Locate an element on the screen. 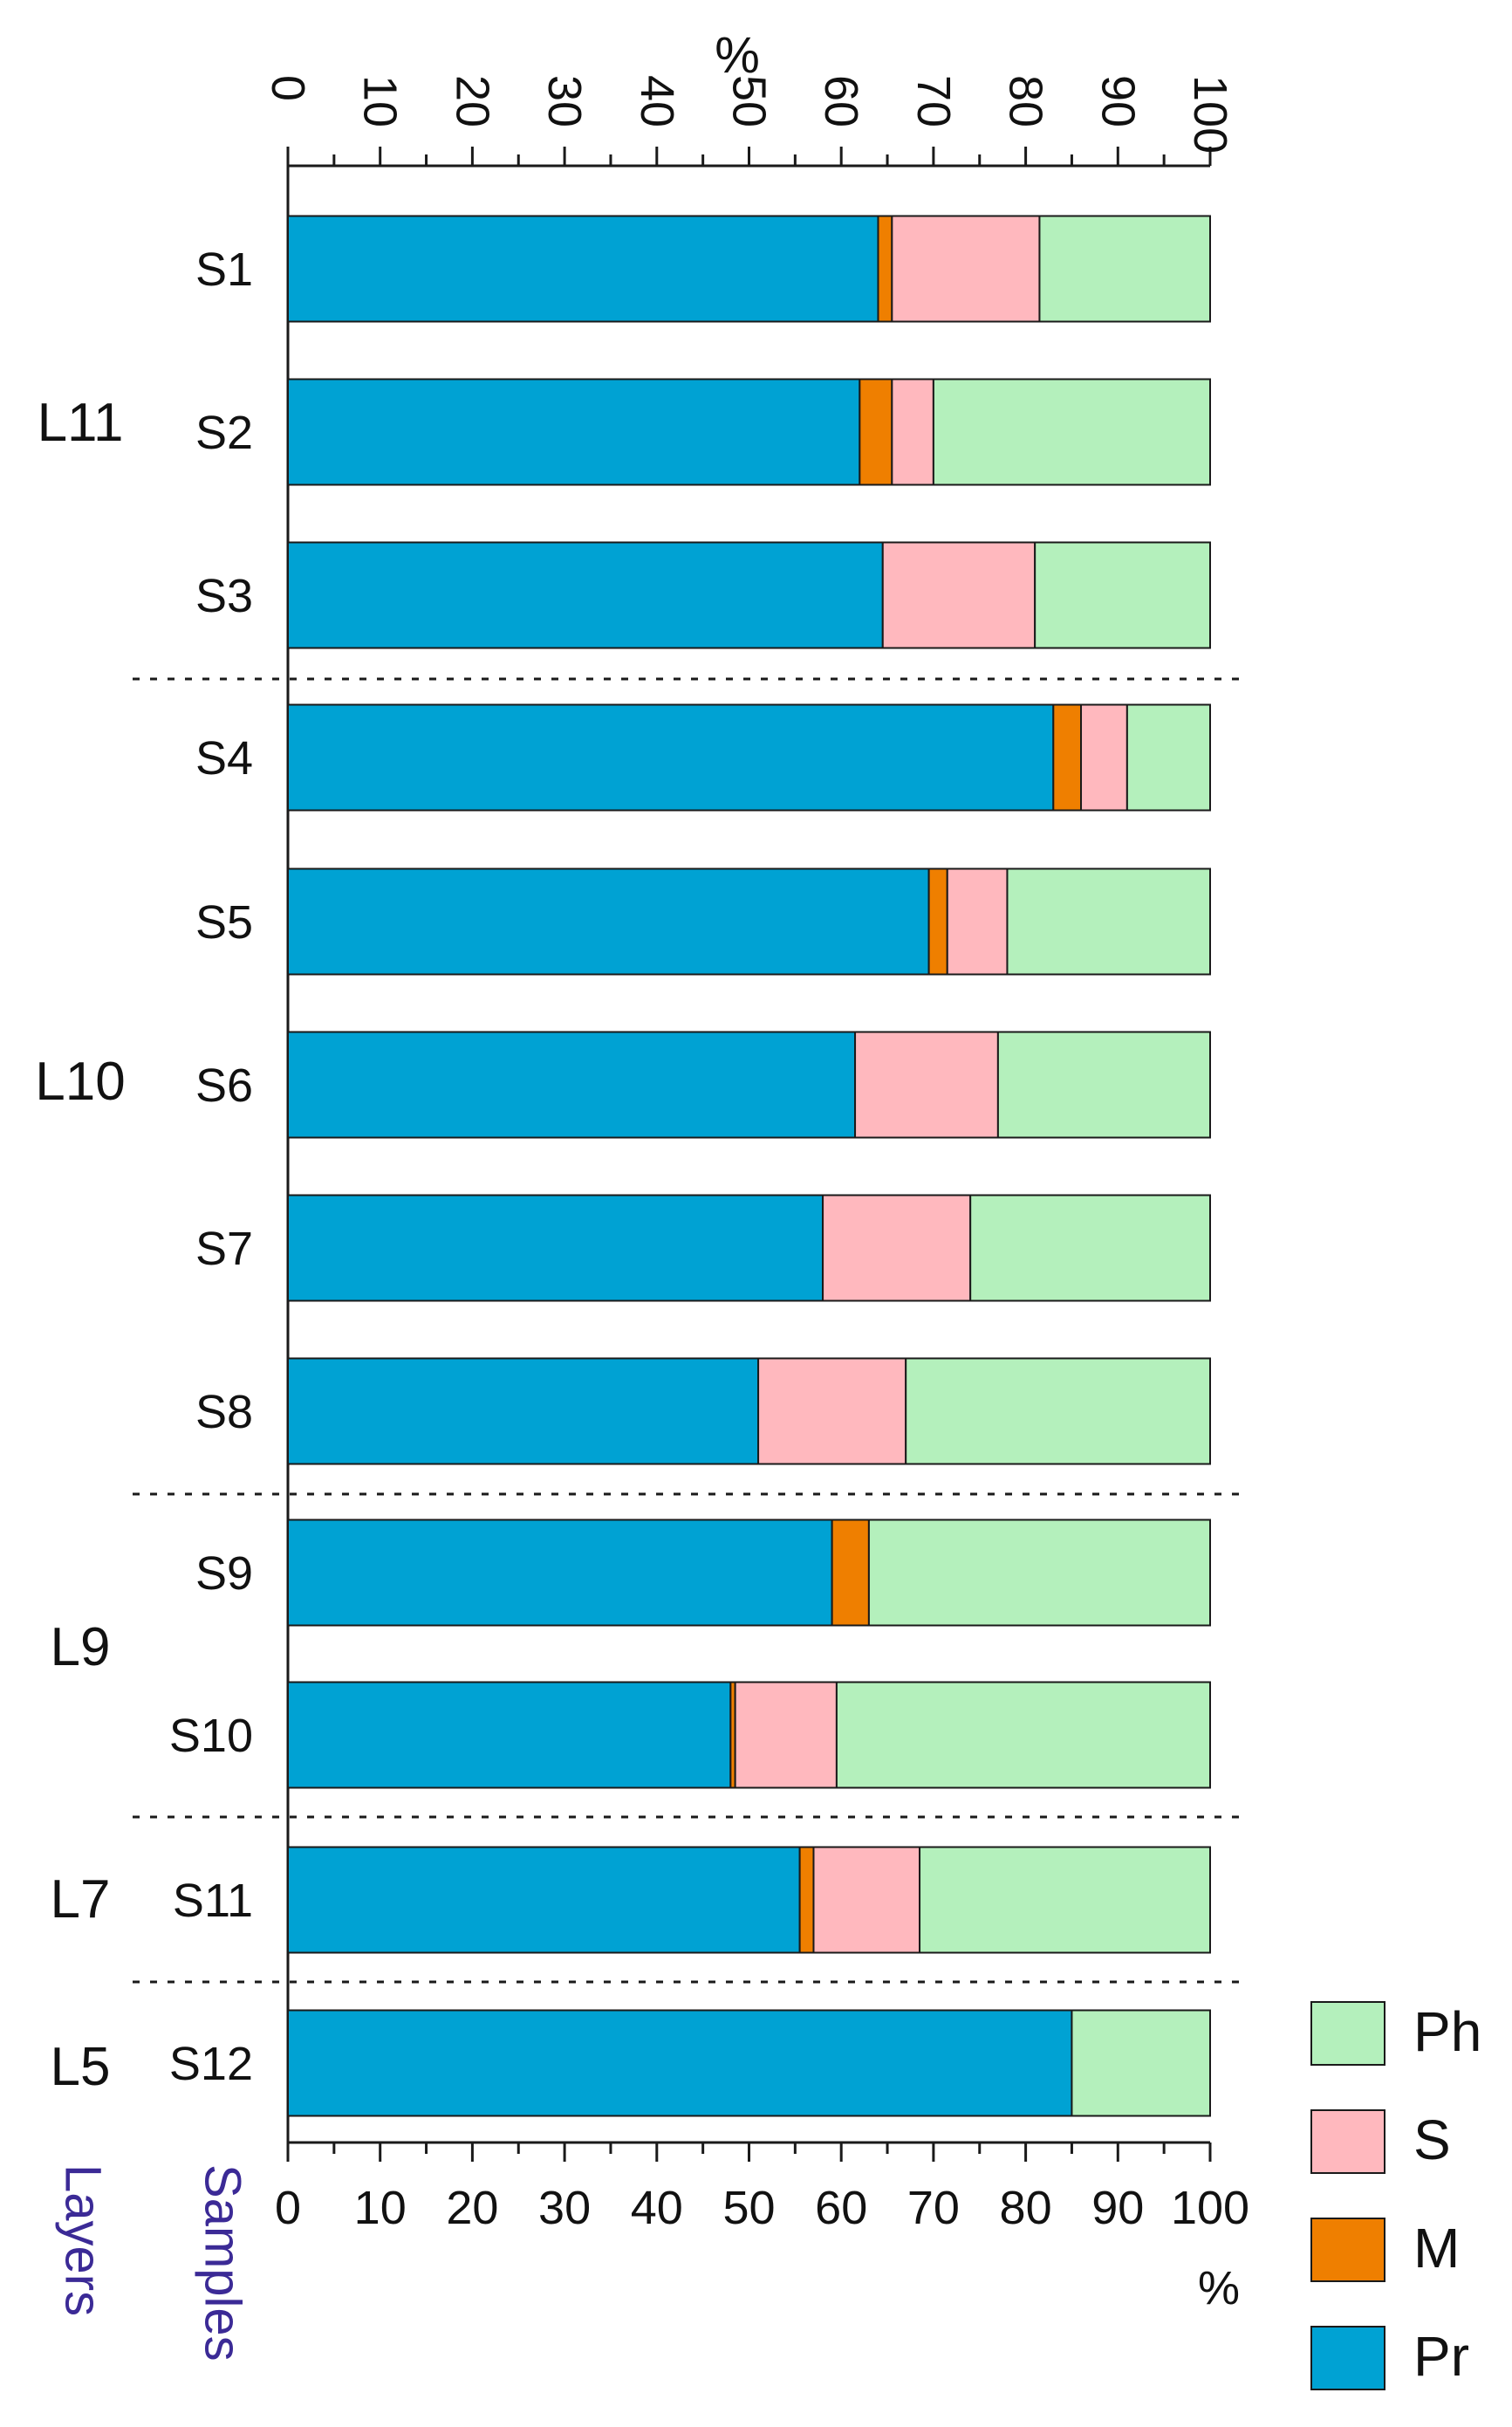 Image resolution: width=1512 pixels, height=2427 pixels. top-tick-label: 90 is located at coordinates (1118, 101).